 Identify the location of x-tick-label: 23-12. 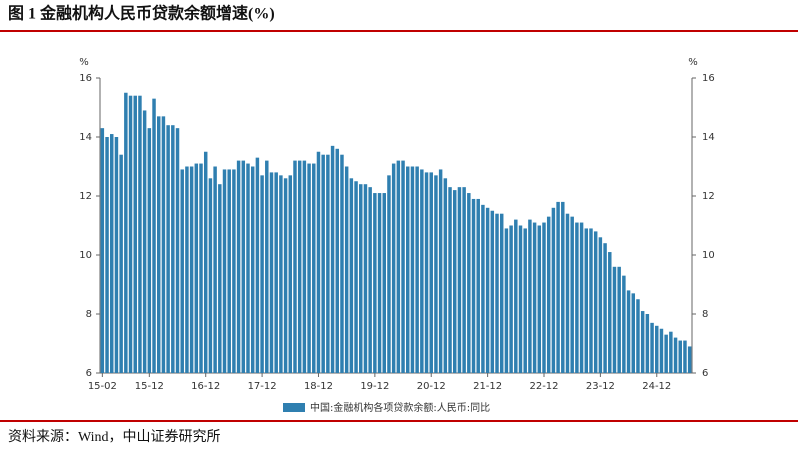
(600, 386).